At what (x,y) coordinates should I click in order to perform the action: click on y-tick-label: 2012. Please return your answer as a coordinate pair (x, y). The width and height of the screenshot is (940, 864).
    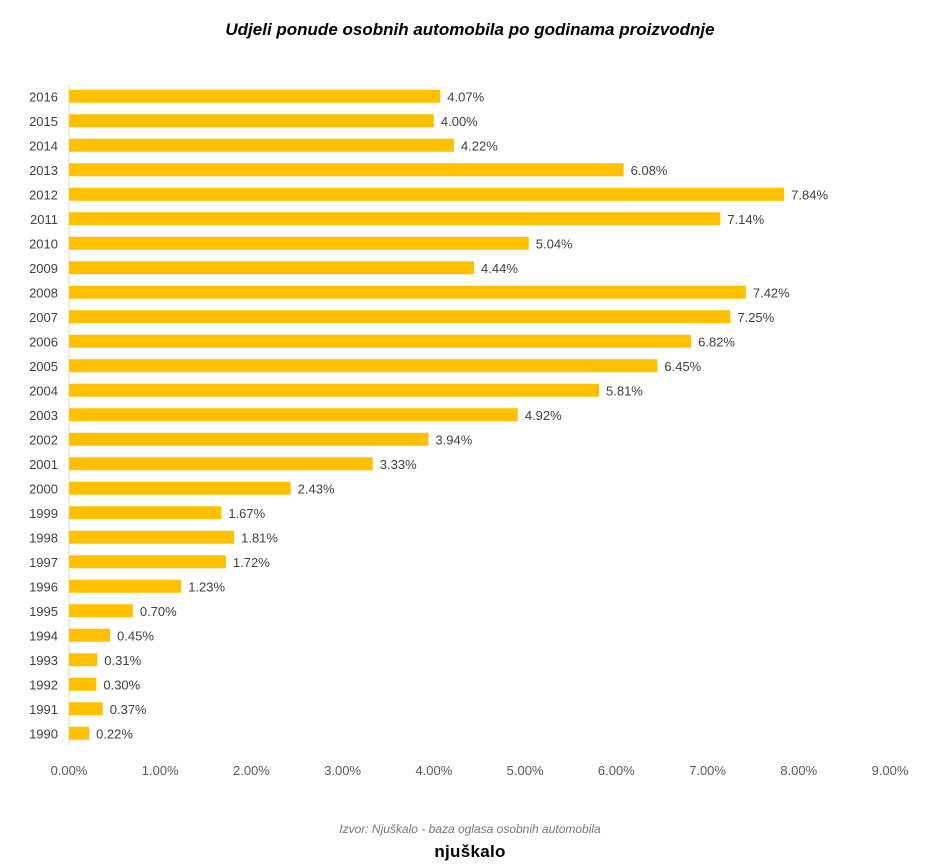
    Looking at the image, I should click on (43, 194).